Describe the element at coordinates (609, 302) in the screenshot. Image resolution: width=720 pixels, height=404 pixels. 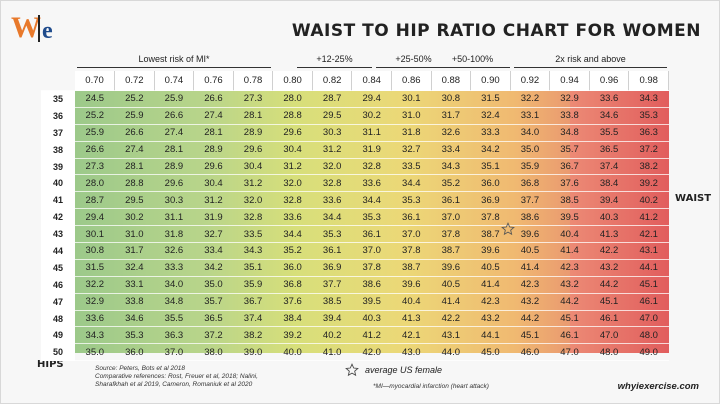
I see `waist-value-cell: 45.1` at that location.